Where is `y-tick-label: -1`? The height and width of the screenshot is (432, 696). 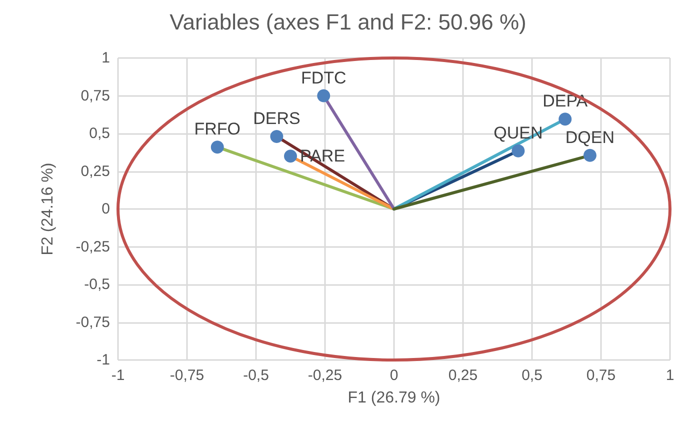
y-tick-label: -1 is located at coordinates (103, 360).